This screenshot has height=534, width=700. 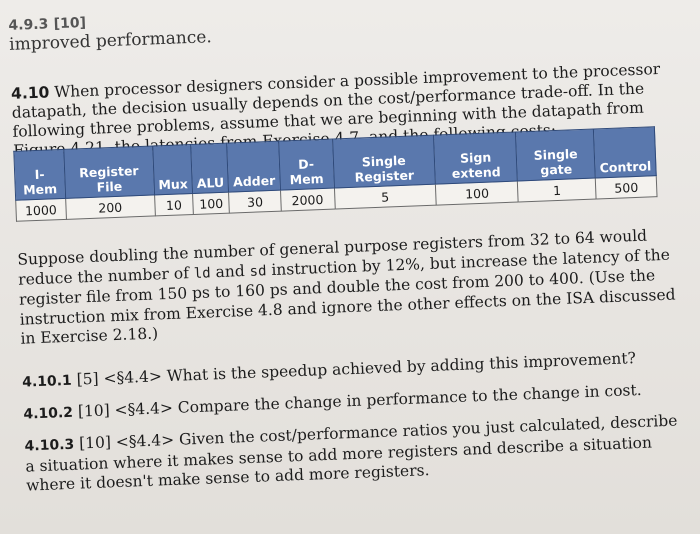 I want to click on header-control: Control, so click(x=625, y=152).